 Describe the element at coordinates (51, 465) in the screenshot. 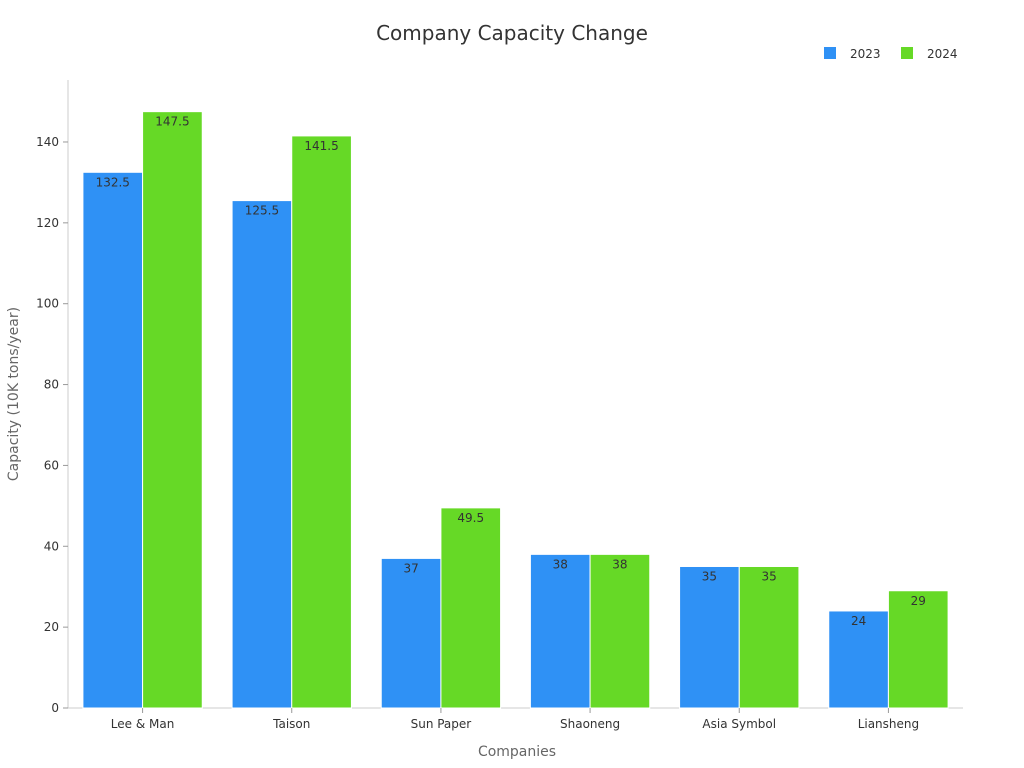

I see `y-tick-label: 60` at that location.